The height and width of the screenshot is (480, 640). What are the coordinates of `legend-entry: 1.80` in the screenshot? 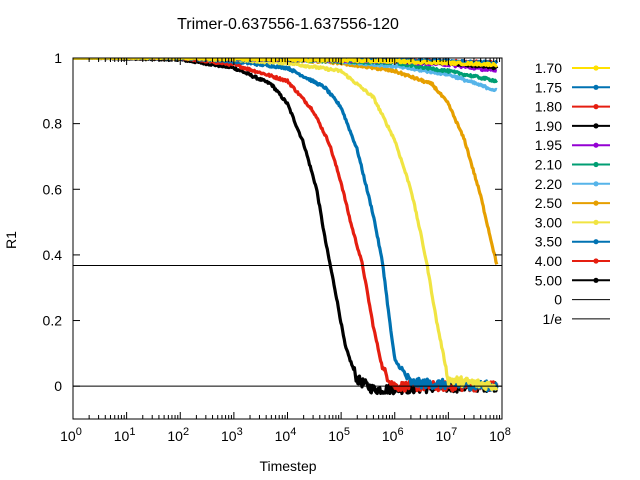 It's located at (572, 107).